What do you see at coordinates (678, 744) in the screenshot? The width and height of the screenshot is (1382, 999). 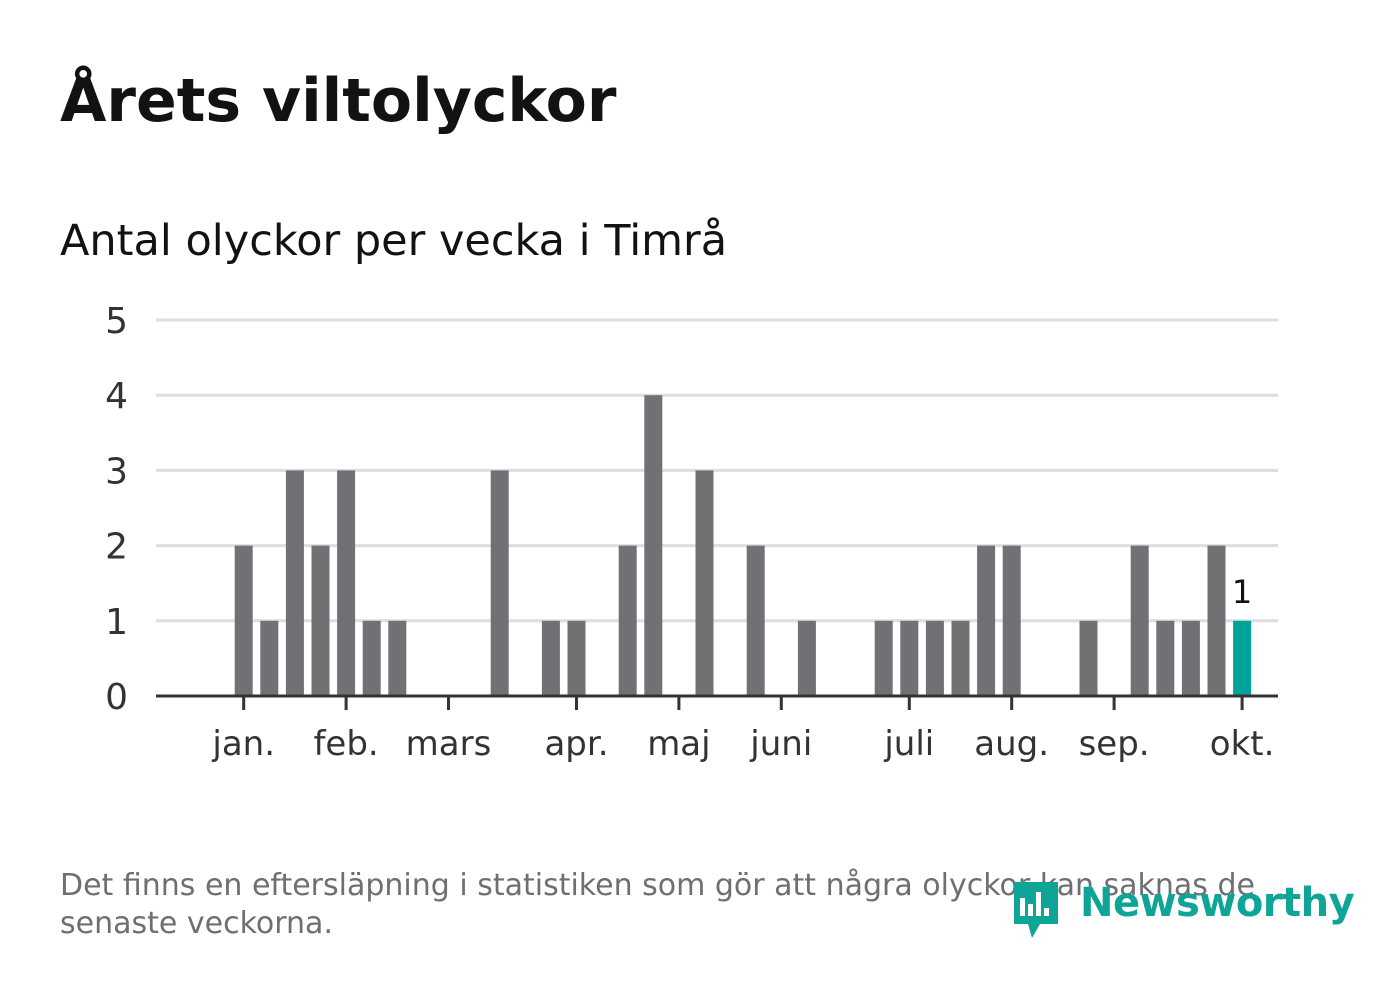 I see `x-tick-label: maj` at bounding box center [678, 744].